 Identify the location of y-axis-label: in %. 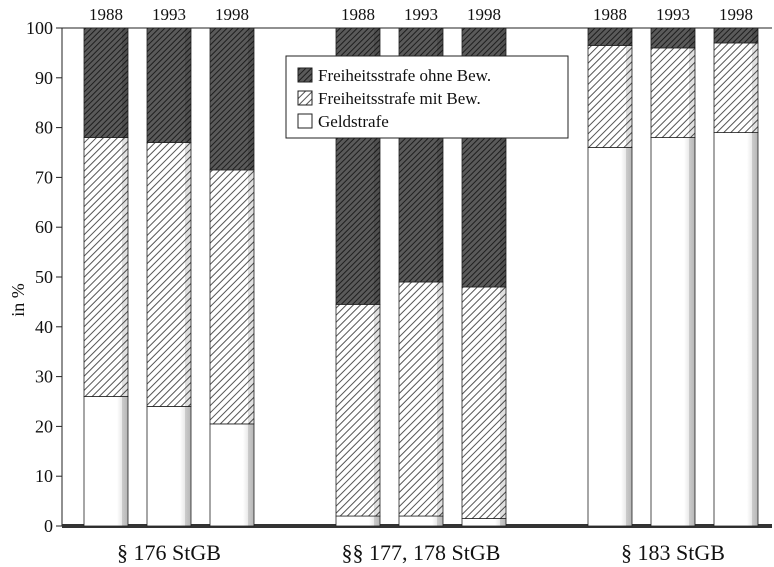
(18, 300).